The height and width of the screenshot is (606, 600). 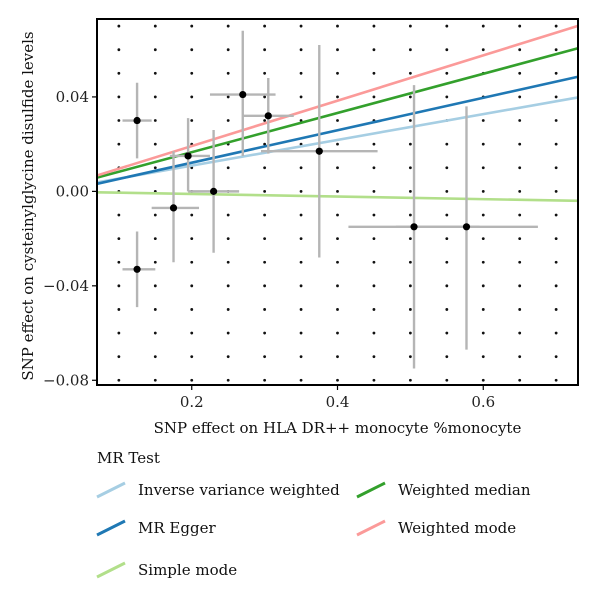 I want to click on y-tick-label: 0.04, so click(x=72, y=97).